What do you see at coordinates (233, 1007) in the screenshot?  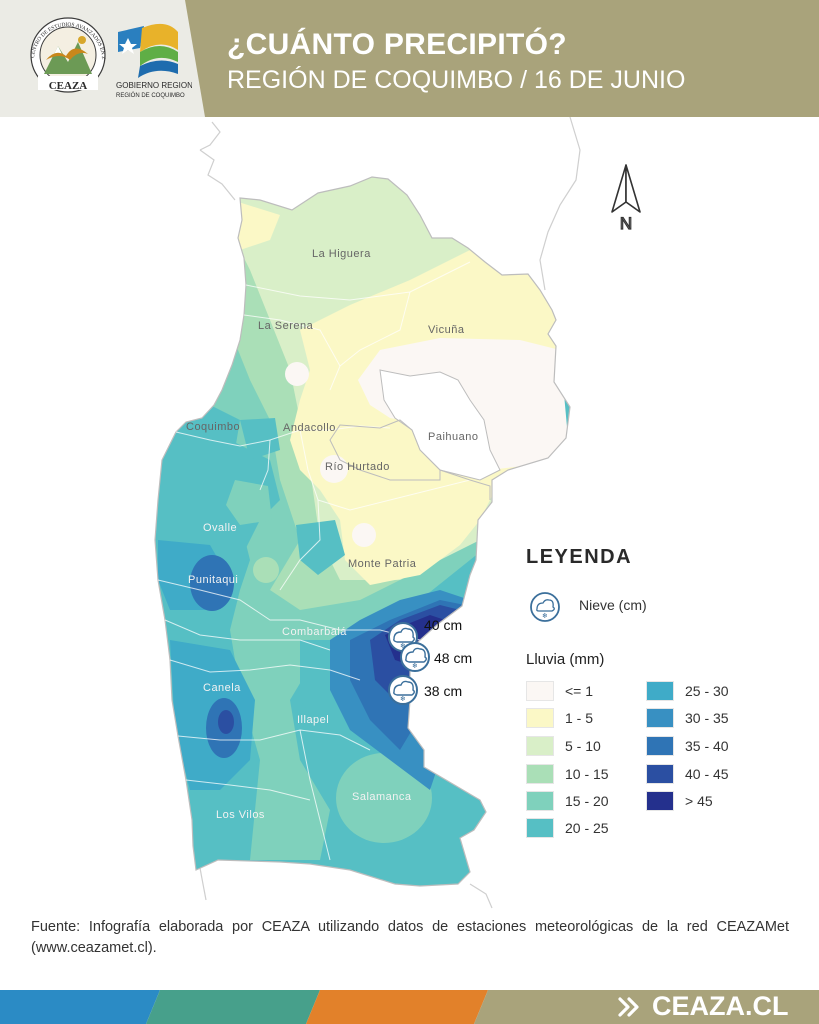 I see `footer-segment-green` at bounding box center [233, 1007].